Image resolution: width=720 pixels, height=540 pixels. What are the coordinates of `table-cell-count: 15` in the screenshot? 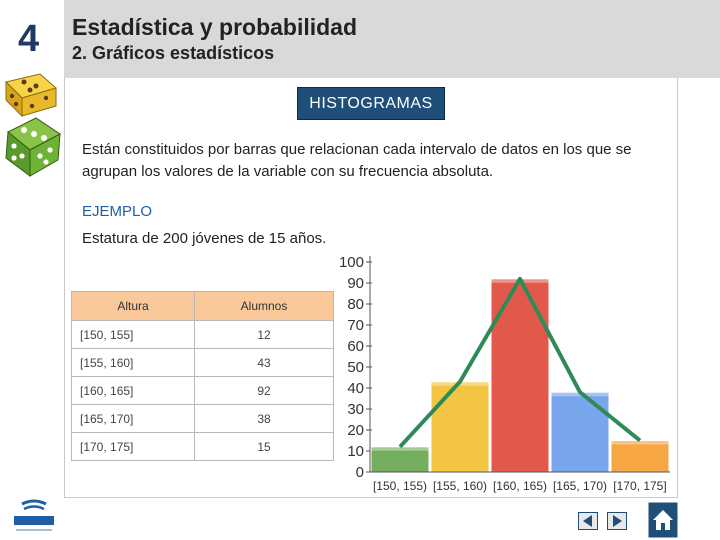 It's located at (264, 446).